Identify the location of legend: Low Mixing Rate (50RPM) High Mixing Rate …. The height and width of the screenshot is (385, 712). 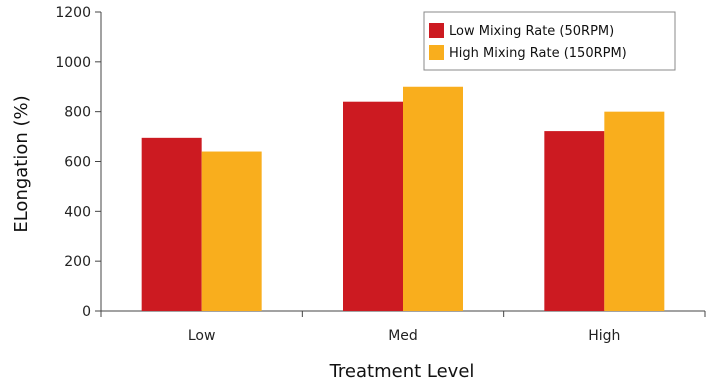
(549, 41).